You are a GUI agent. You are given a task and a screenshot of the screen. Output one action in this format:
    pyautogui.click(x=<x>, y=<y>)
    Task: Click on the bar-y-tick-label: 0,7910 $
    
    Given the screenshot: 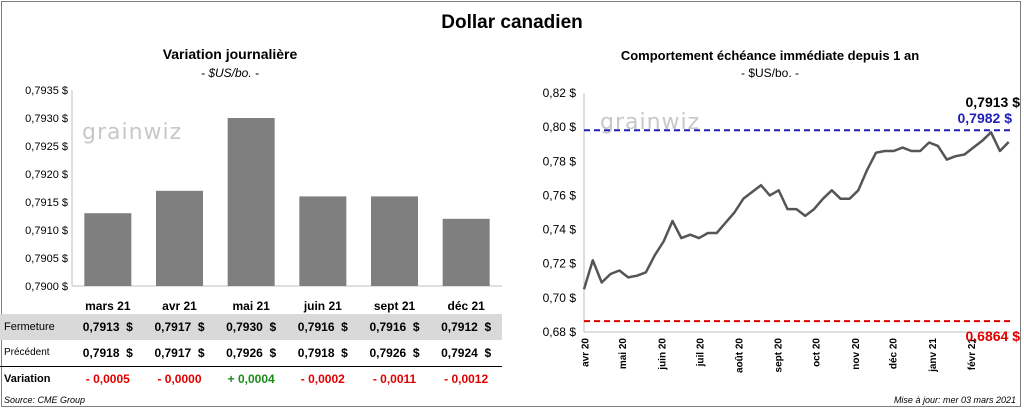 What is the action you would take?
    pyautogui.click(x=46, y=231)
    